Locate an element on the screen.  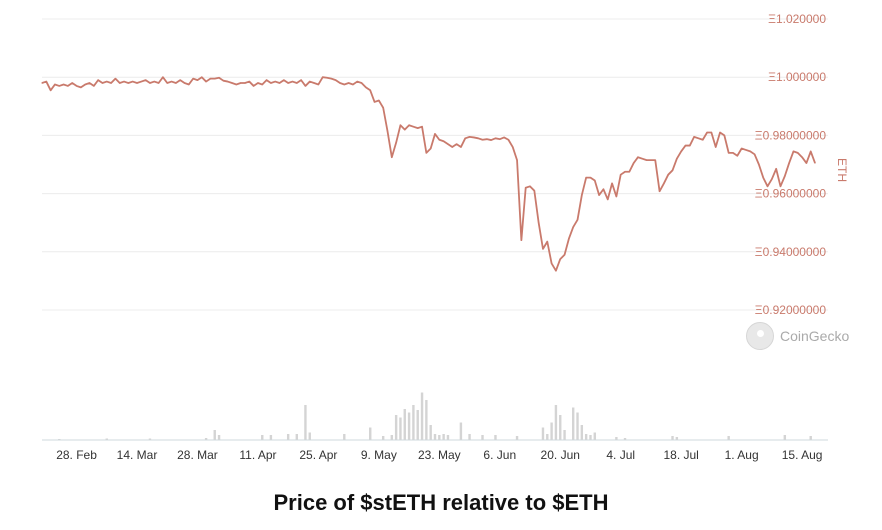
x-tick-label: 14. Mar is located at coordinates (137, 455).